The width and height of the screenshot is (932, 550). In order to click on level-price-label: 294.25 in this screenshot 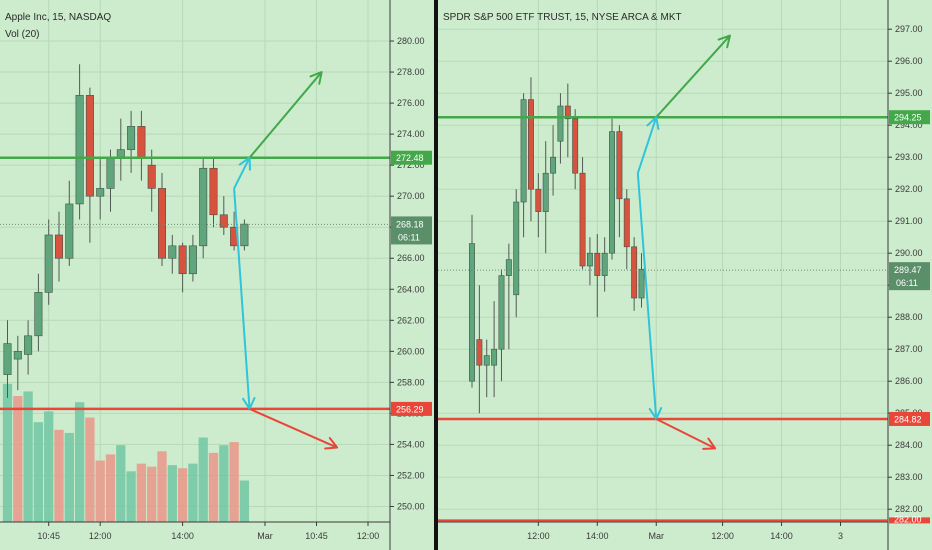, I will do `click(908, 118)`.